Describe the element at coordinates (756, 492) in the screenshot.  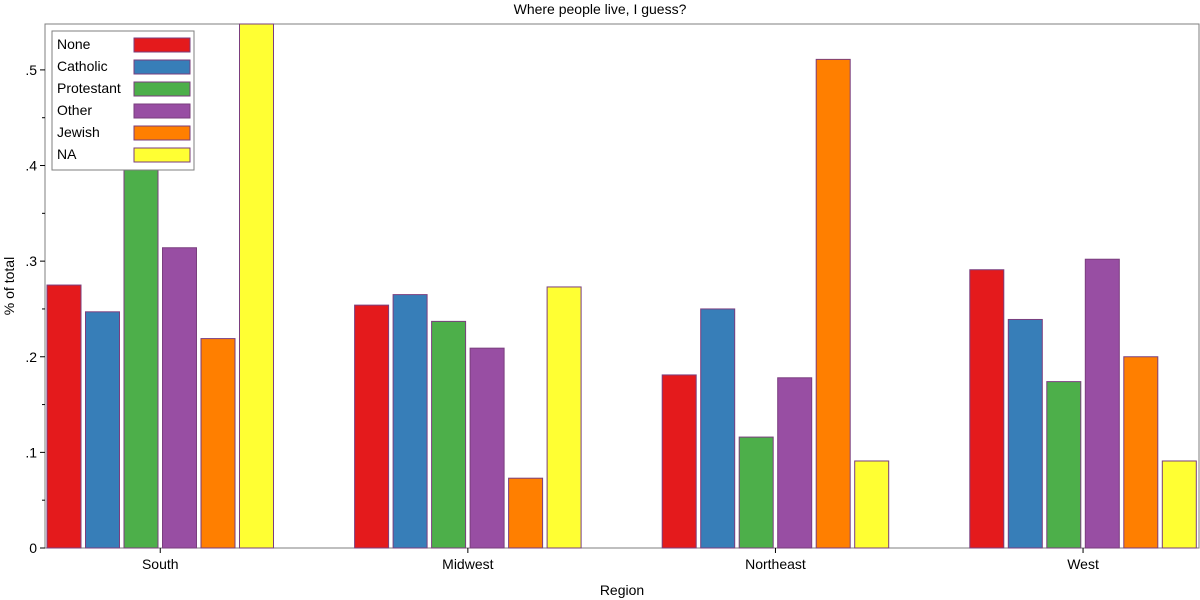
I see `bar-protestant-northeast` at that location.